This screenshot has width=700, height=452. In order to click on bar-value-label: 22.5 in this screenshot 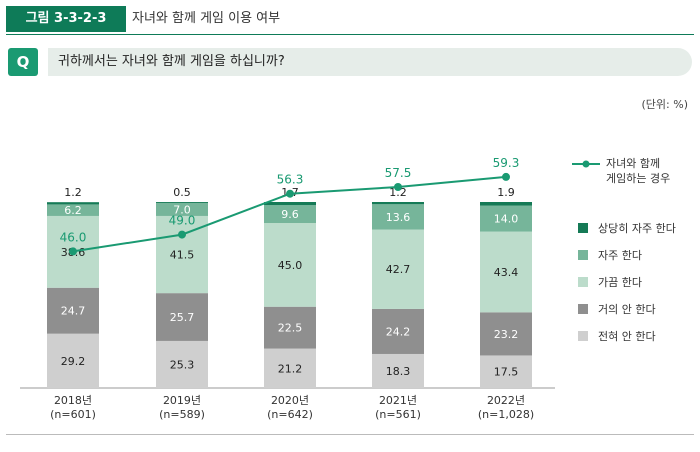, I will do `click(290, 328)`.